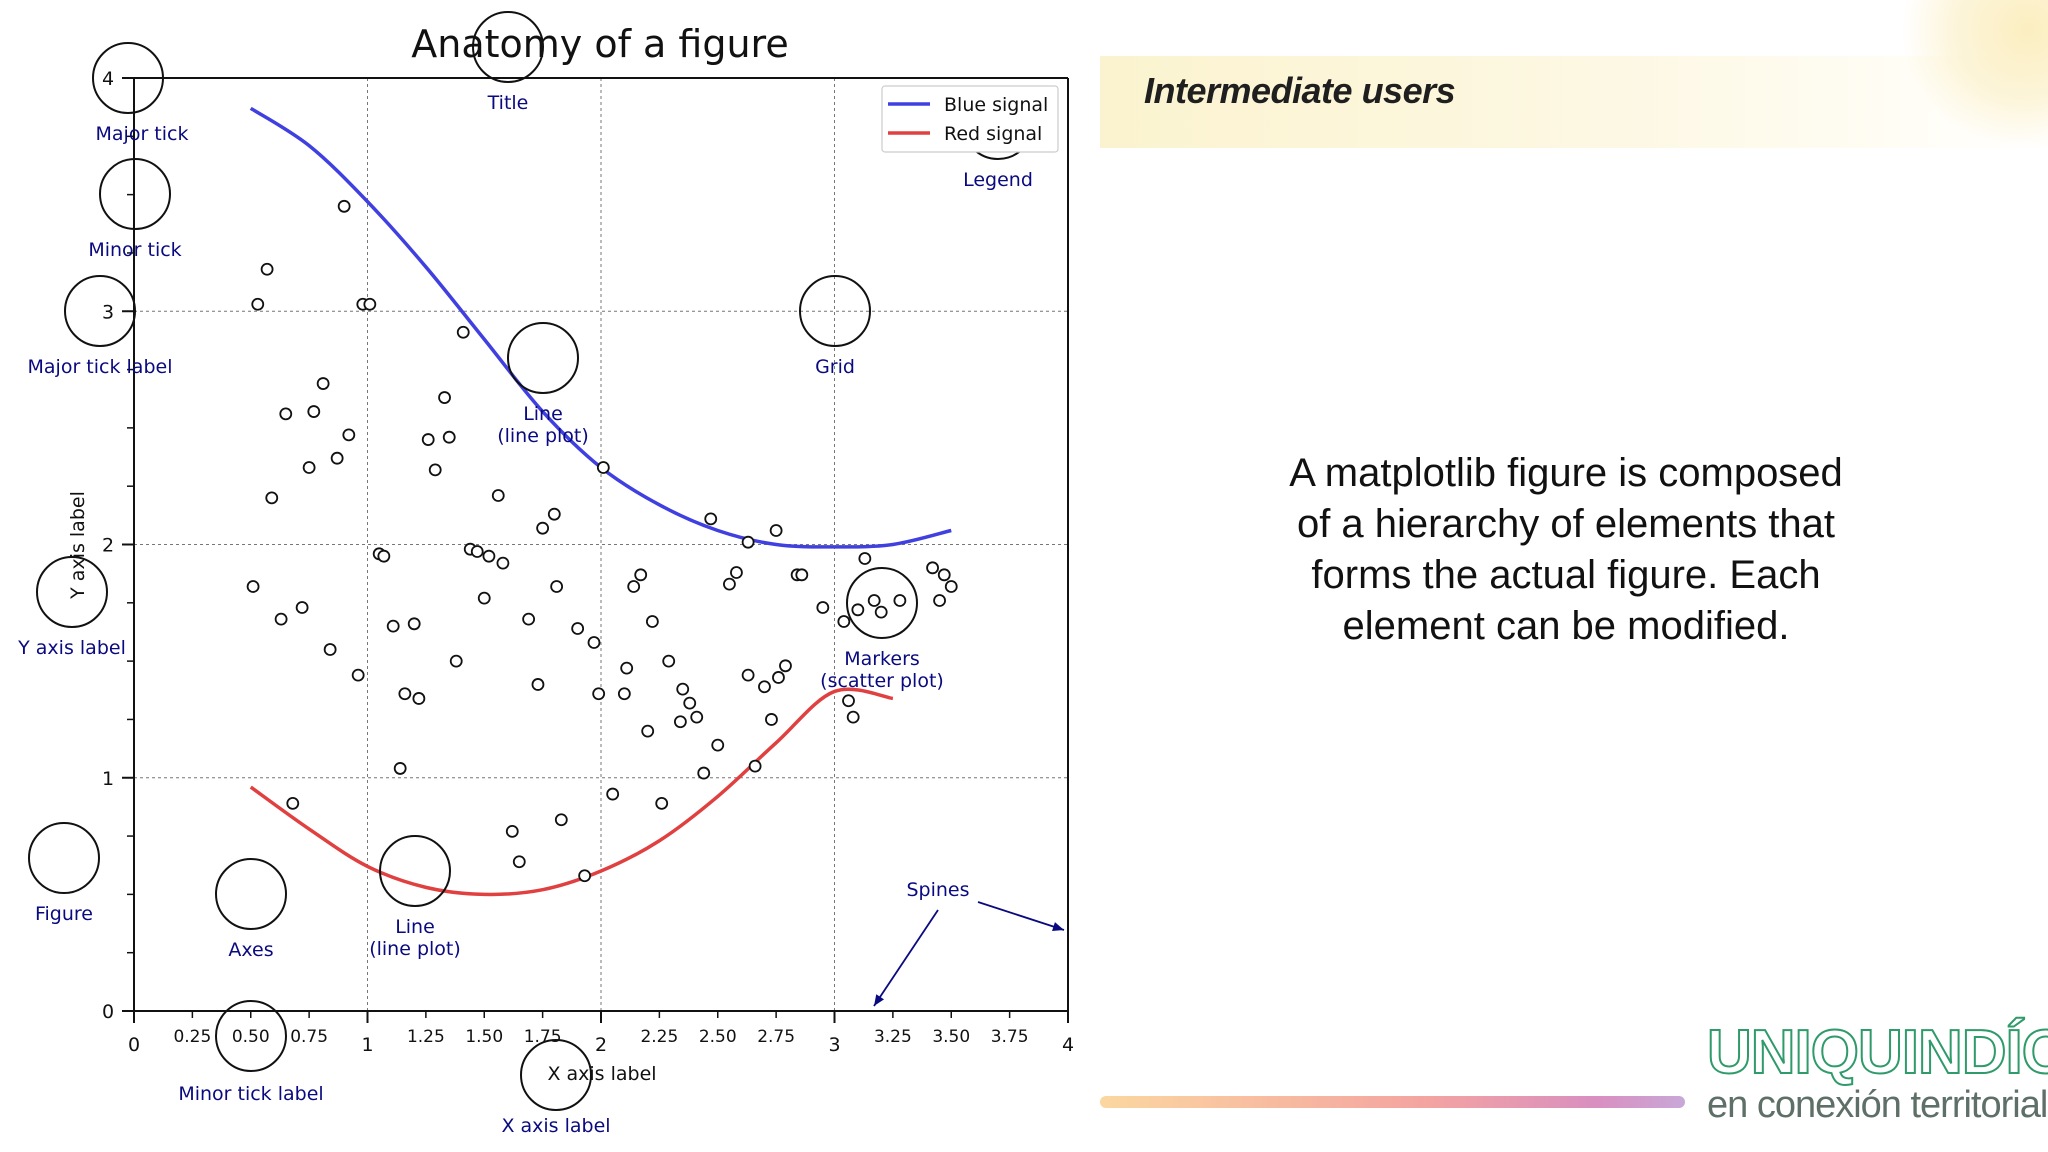 This screenshot has width=2048, height=1152. I want to click on slide-header-title: Intermediate users, so click(1300, 90).